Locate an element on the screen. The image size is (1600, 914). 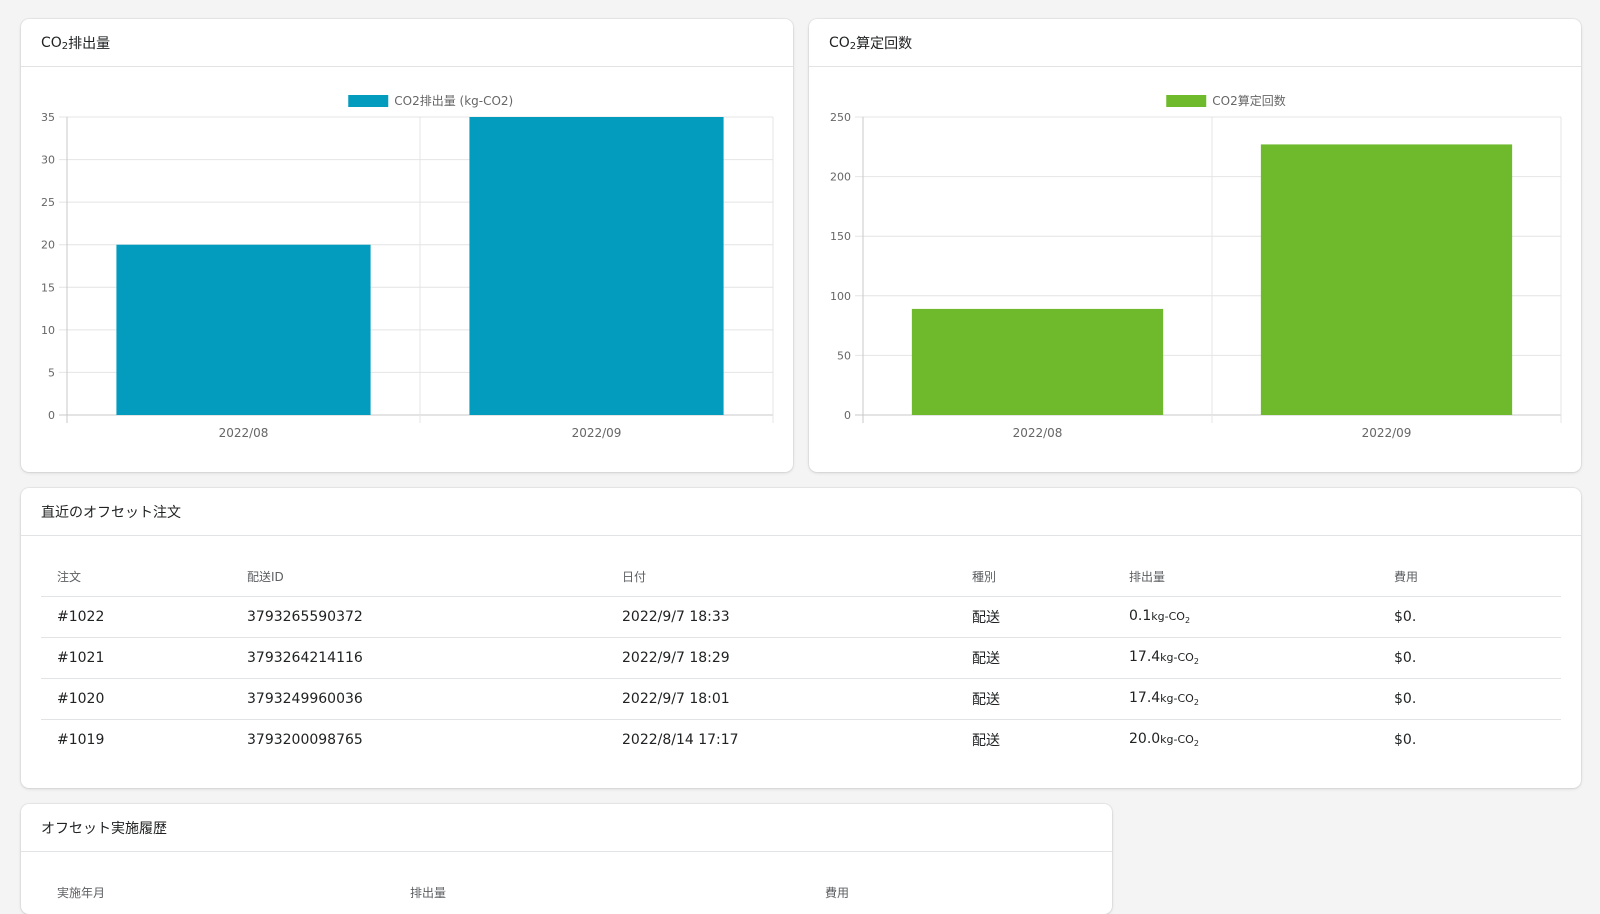
column-header-type: 種別 is located at coordinates (984, 576).